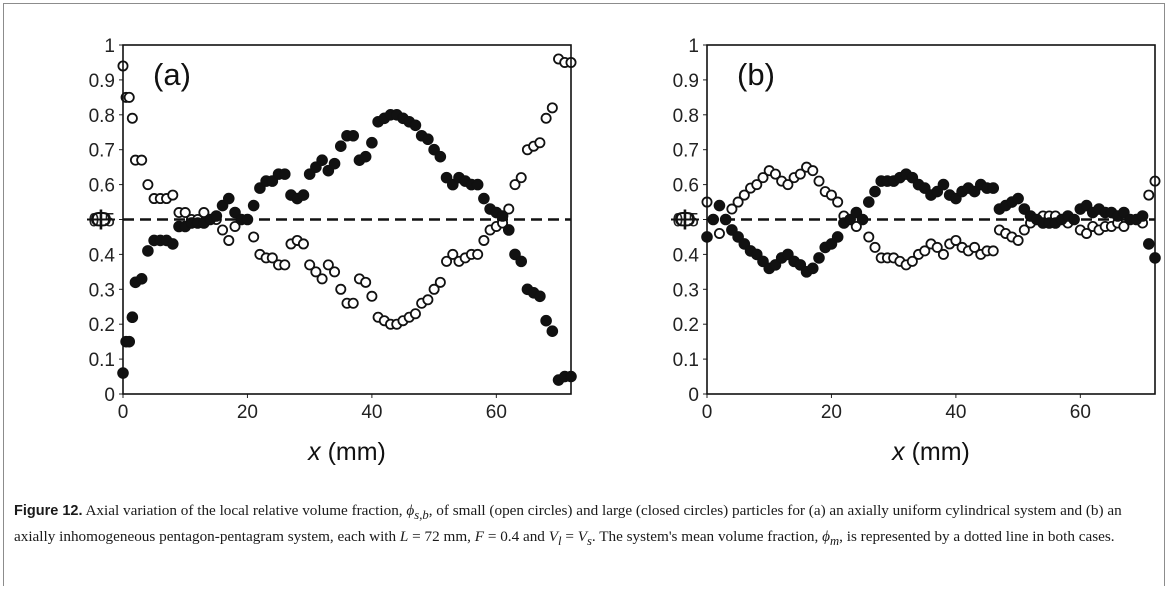 The height and width of the screenshot is (589, 1168). What do you see at coordinates (172, 74) in the screenshot?
I see `panel-label: (a)` at bounding box center [172, 74].